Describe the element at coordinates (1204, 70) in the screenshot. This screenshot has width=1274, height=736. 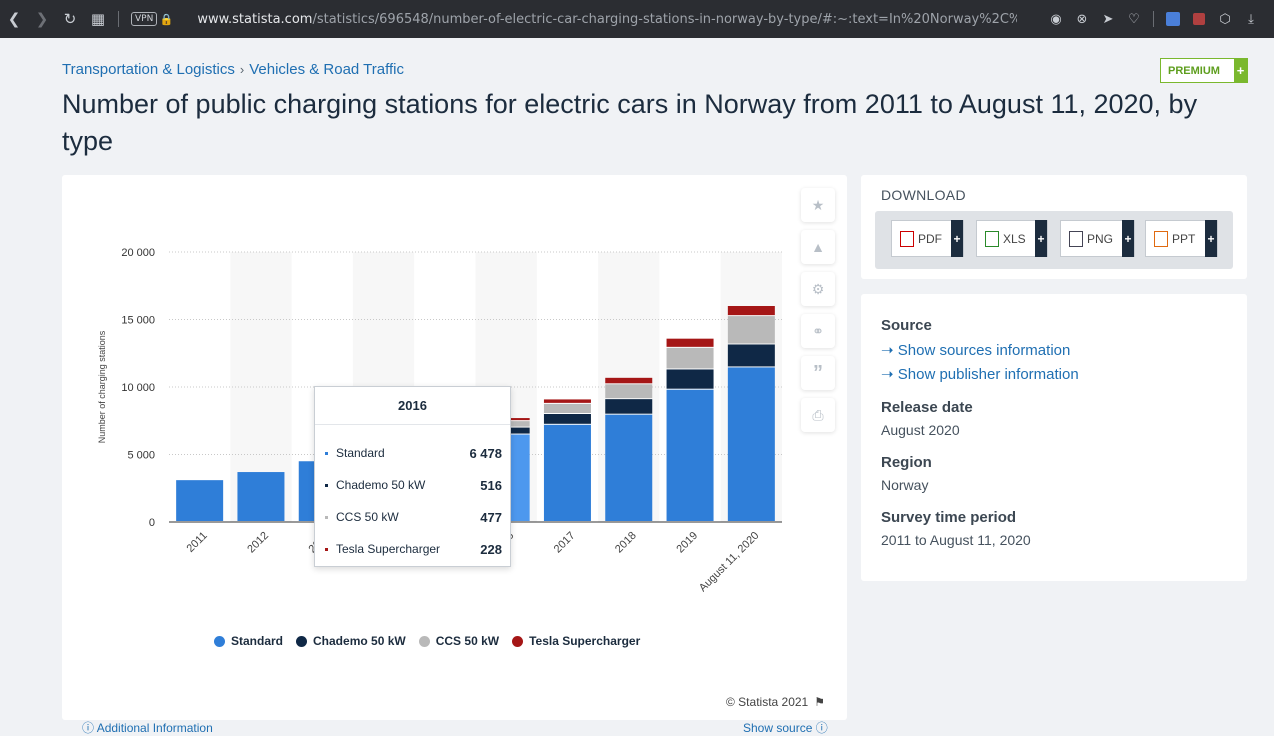
I see `premium-button: PREMIUM +` at that location.